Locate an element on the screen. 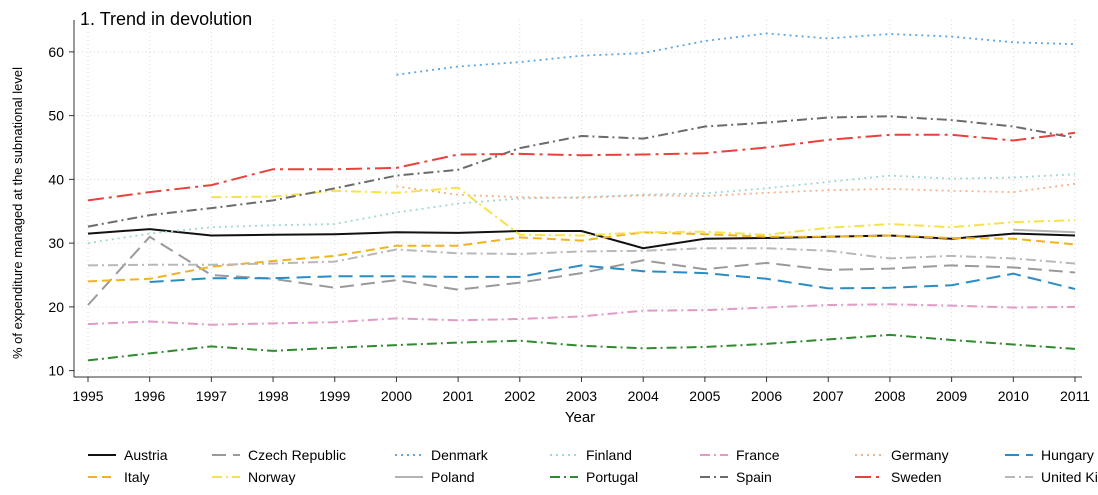 Image resolution: width=1098 pixels, height=495 pixels. x-axis-title: Year is located at coordinates (580, 417).